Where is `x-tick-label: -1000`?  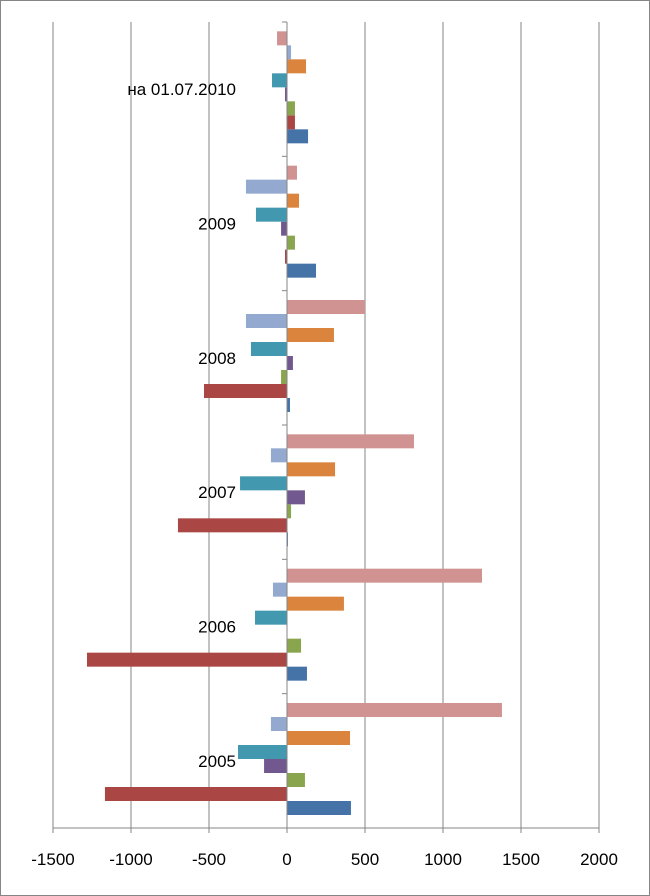
x-tick-label: -1000 is located at coordinates (130, 859).